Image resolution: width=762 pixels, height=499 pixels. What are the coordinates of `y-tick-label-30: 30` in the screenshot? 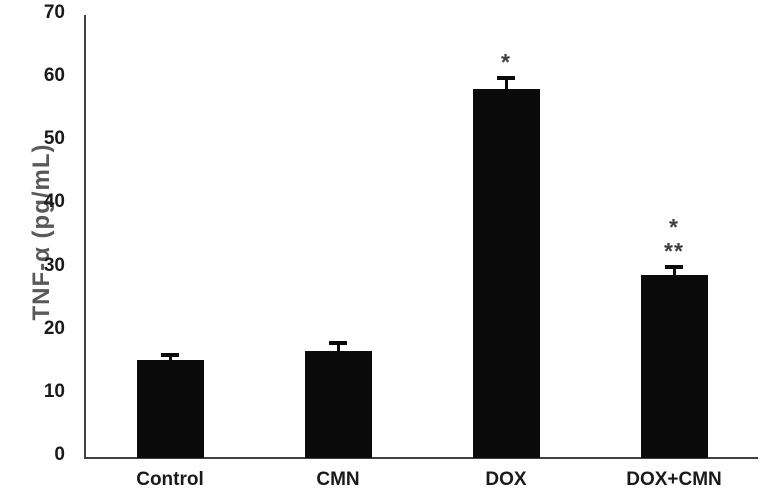 It's located at (54, 265).